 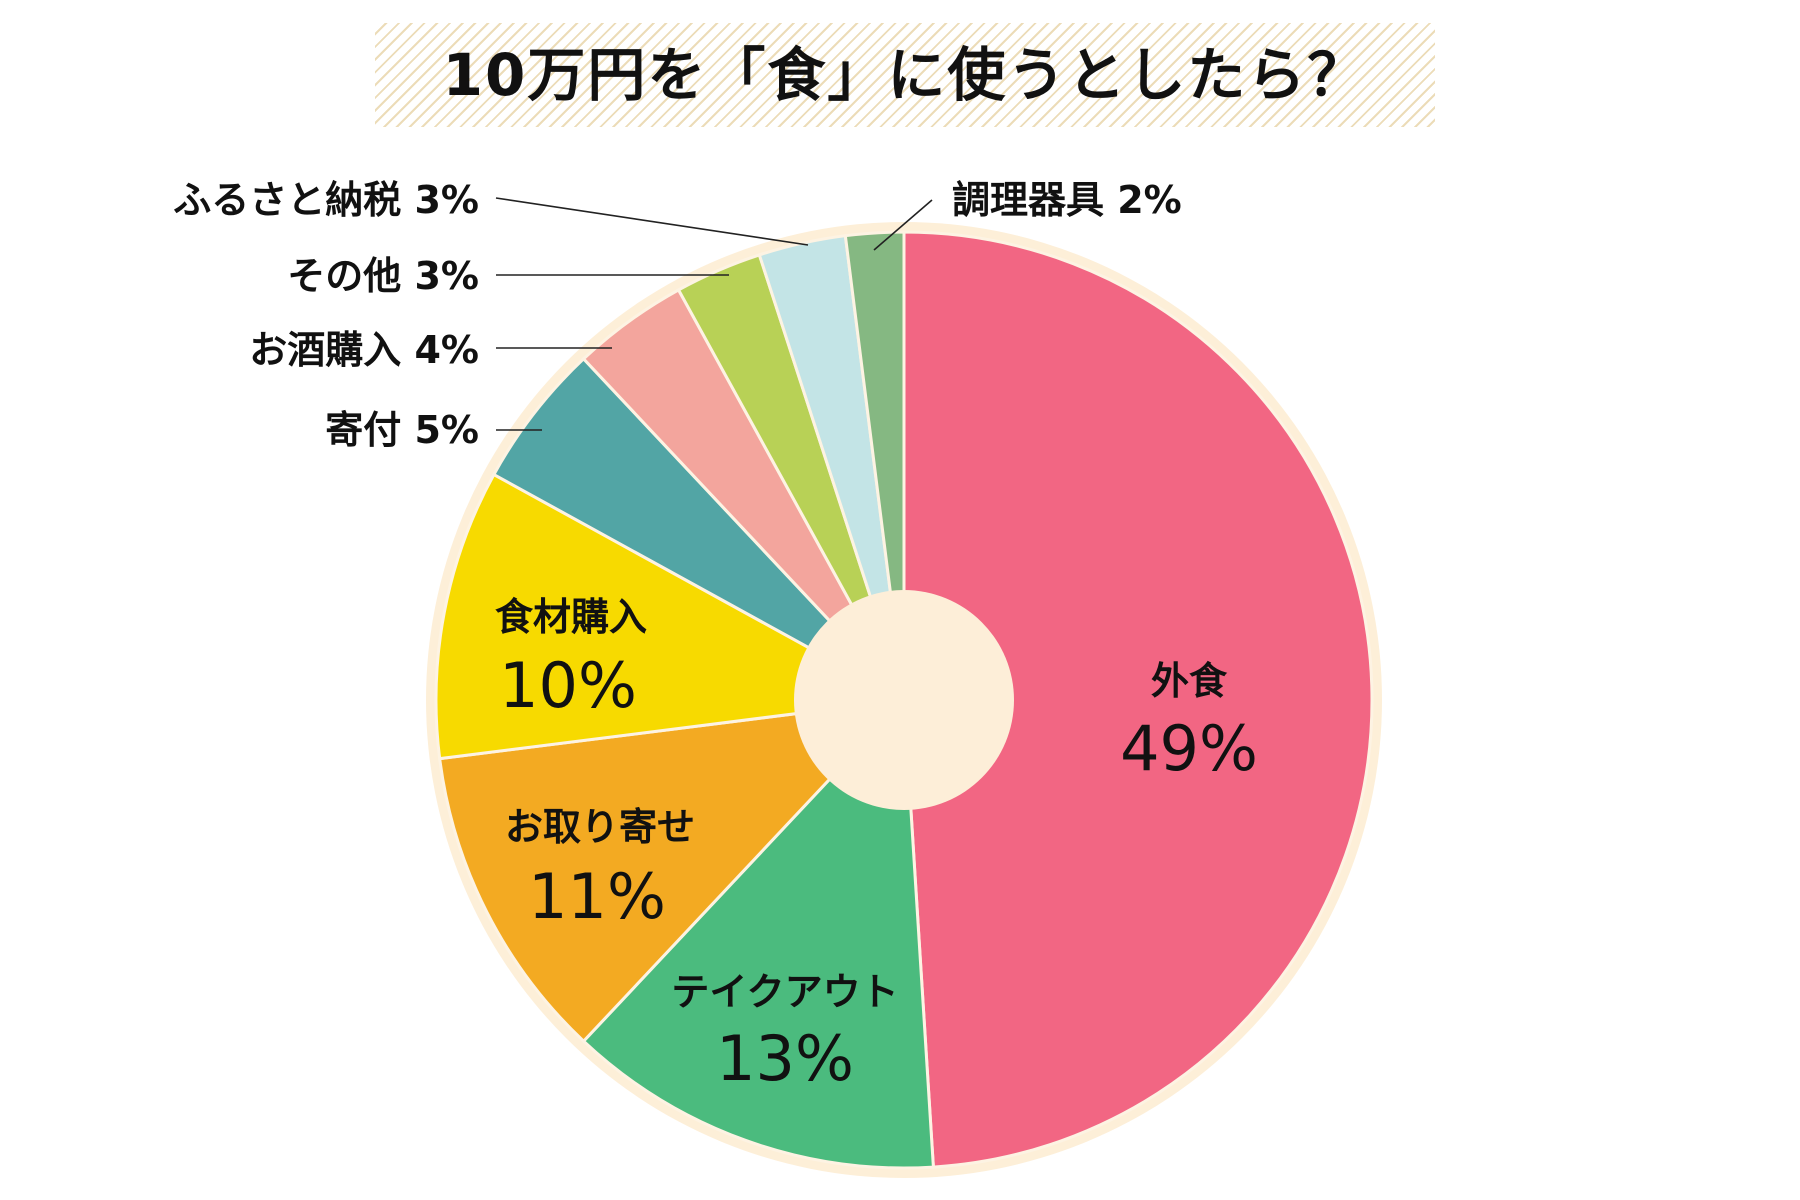 I want to click on title-background, so click(x=905, y=75).